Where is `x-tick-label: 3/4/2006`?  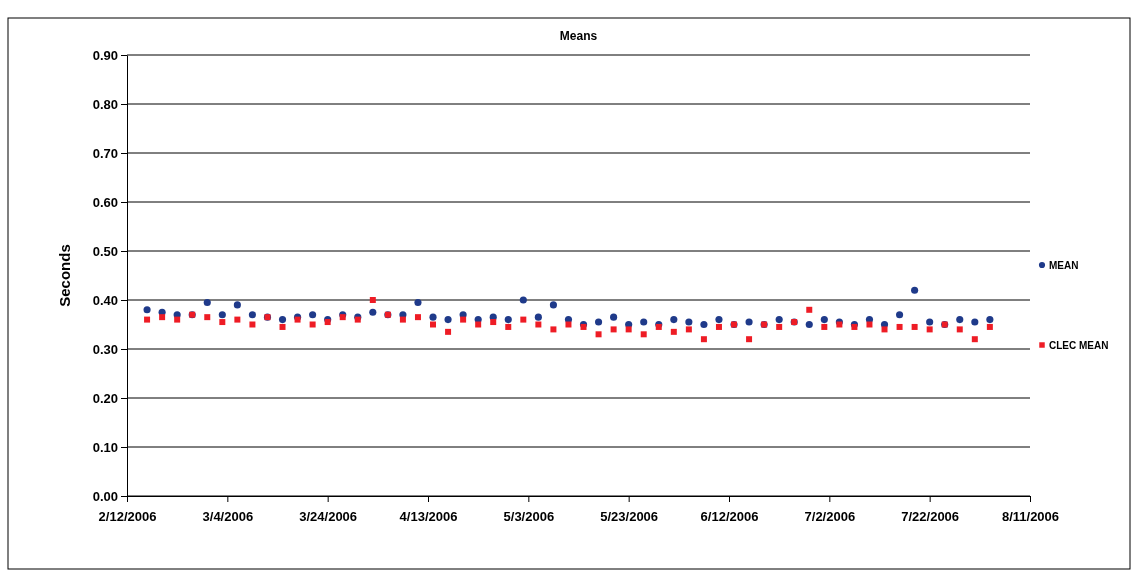 x-tick-label: 3/4/2006 is located at coordinates (228, 516).